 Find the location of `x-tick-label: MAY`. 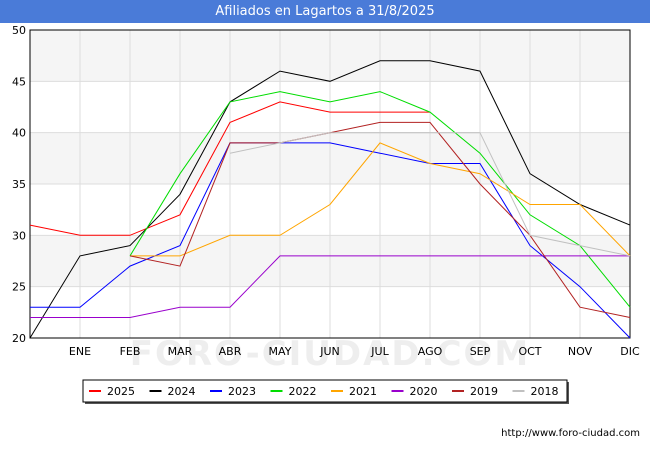

x-tick-label: MAY is located at coordinates (280, 351).